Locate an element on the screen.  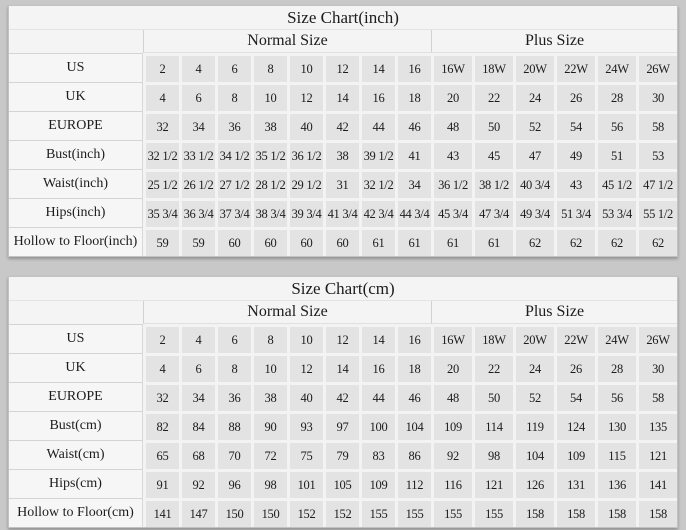
size-cell: 32 1/2 is located at coordinates (377, 183).